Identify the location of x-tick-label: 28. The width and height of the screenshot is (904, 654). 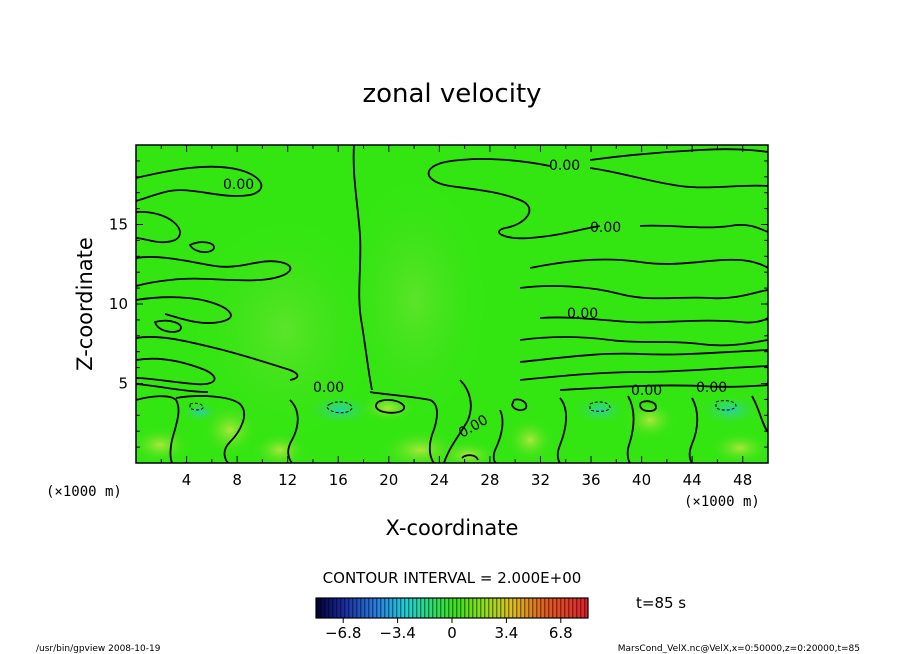
(489, 480).